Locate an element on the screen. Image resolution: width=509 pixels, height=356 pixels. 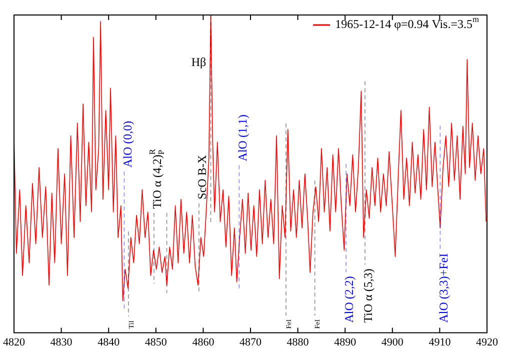
x-tick-label: 4890 is located at coordinates (345, 342).